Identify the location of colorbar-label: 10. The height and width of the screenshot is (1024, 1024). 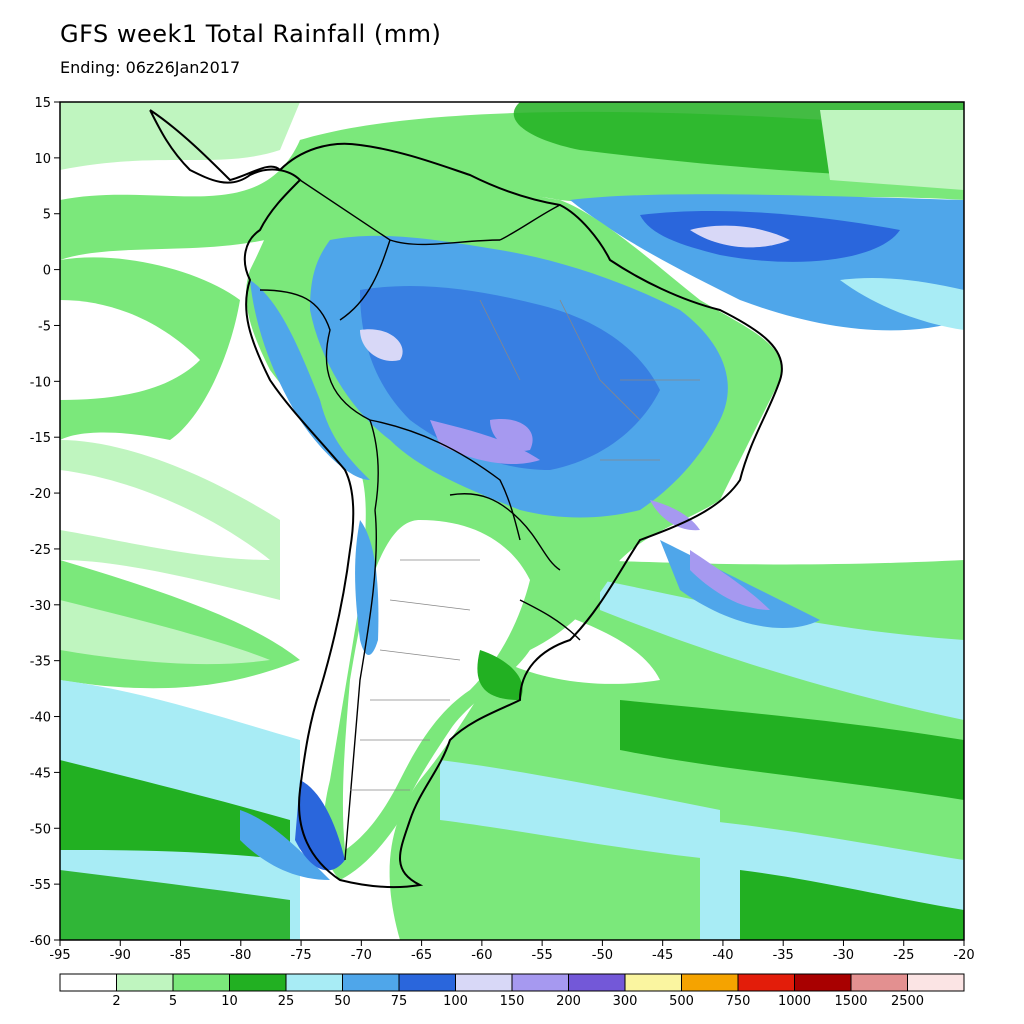
(229, 1001).